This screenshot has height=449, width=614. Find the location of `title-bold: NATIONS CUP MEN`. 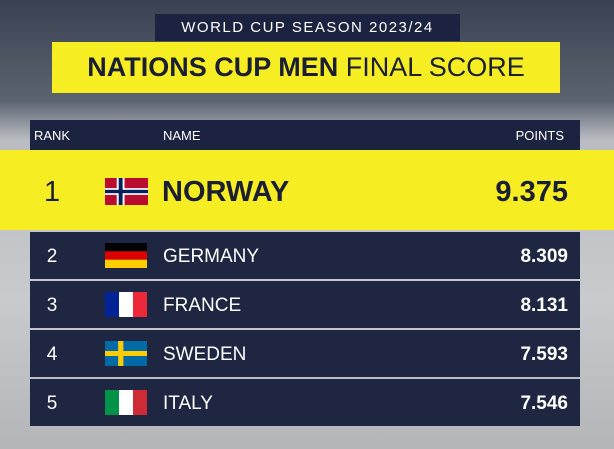

title-bold: NATIONS CUP MEN is located at coordinates (213, 67).